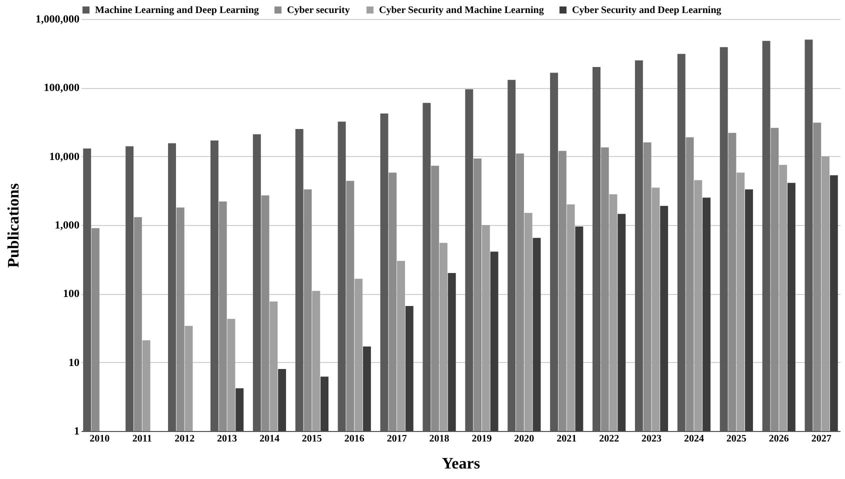 This screenshot has width=845, height=479. Describe the element at coordinates (647, 10) in the screenshot. I see `legend-label: Cyber Security and Deep Learning` at that location.